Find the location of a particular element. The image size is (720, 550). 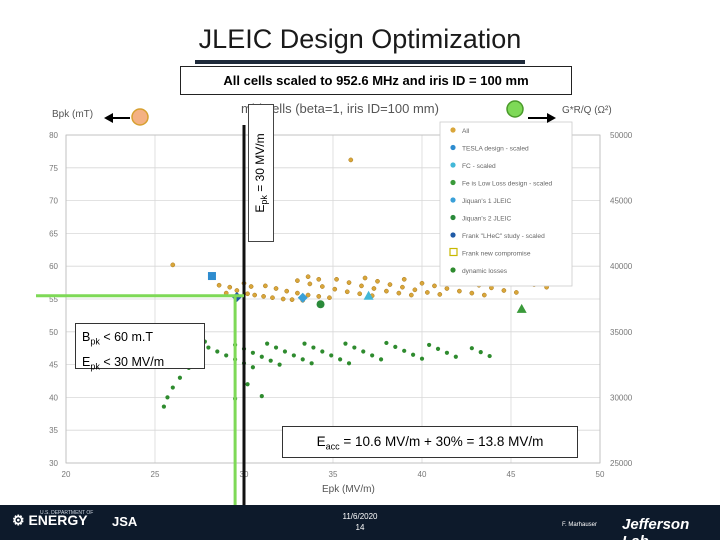

left-arrow-head is located at coordinates (108, 118).